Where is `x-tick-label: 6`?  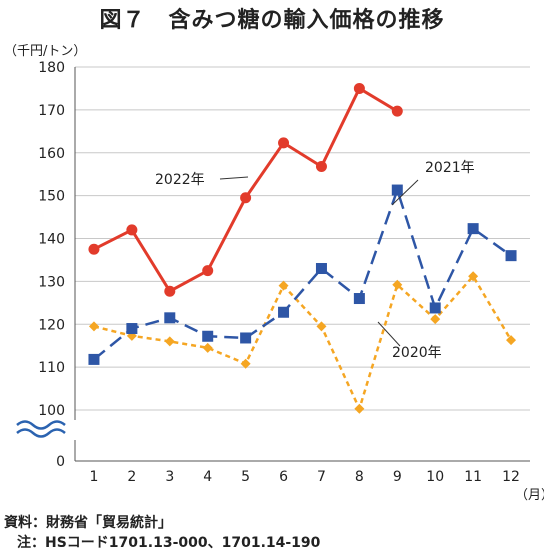 x-tick-label: 6 is located at coordinates (283, 477).